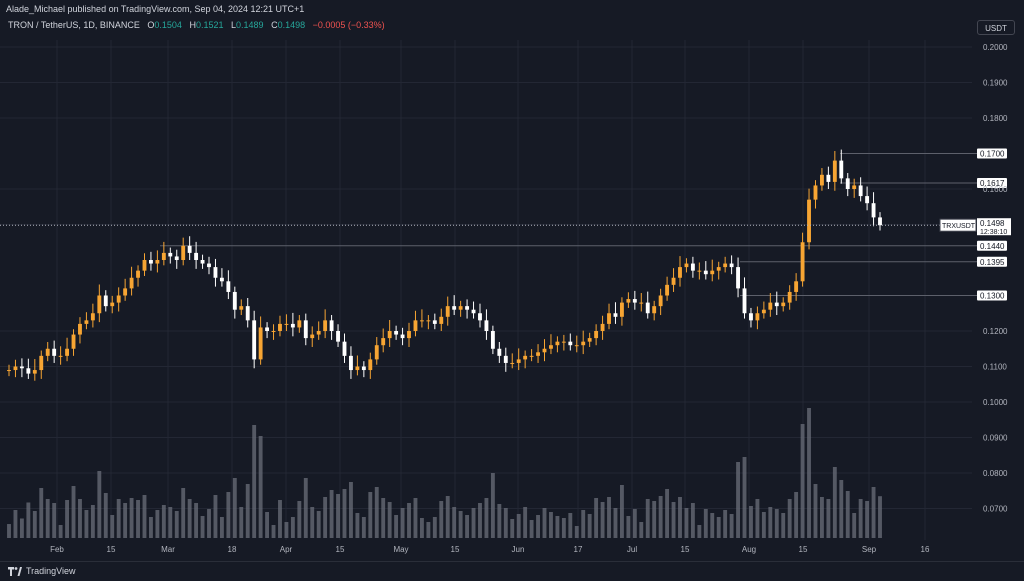 Image resolution: width=1024 pixels, height=581 pixels. What do you see at coordinates (995, 189) in the screenshot?
I see `y-tick-label: 0.1600` at bounding box center [995, 189].